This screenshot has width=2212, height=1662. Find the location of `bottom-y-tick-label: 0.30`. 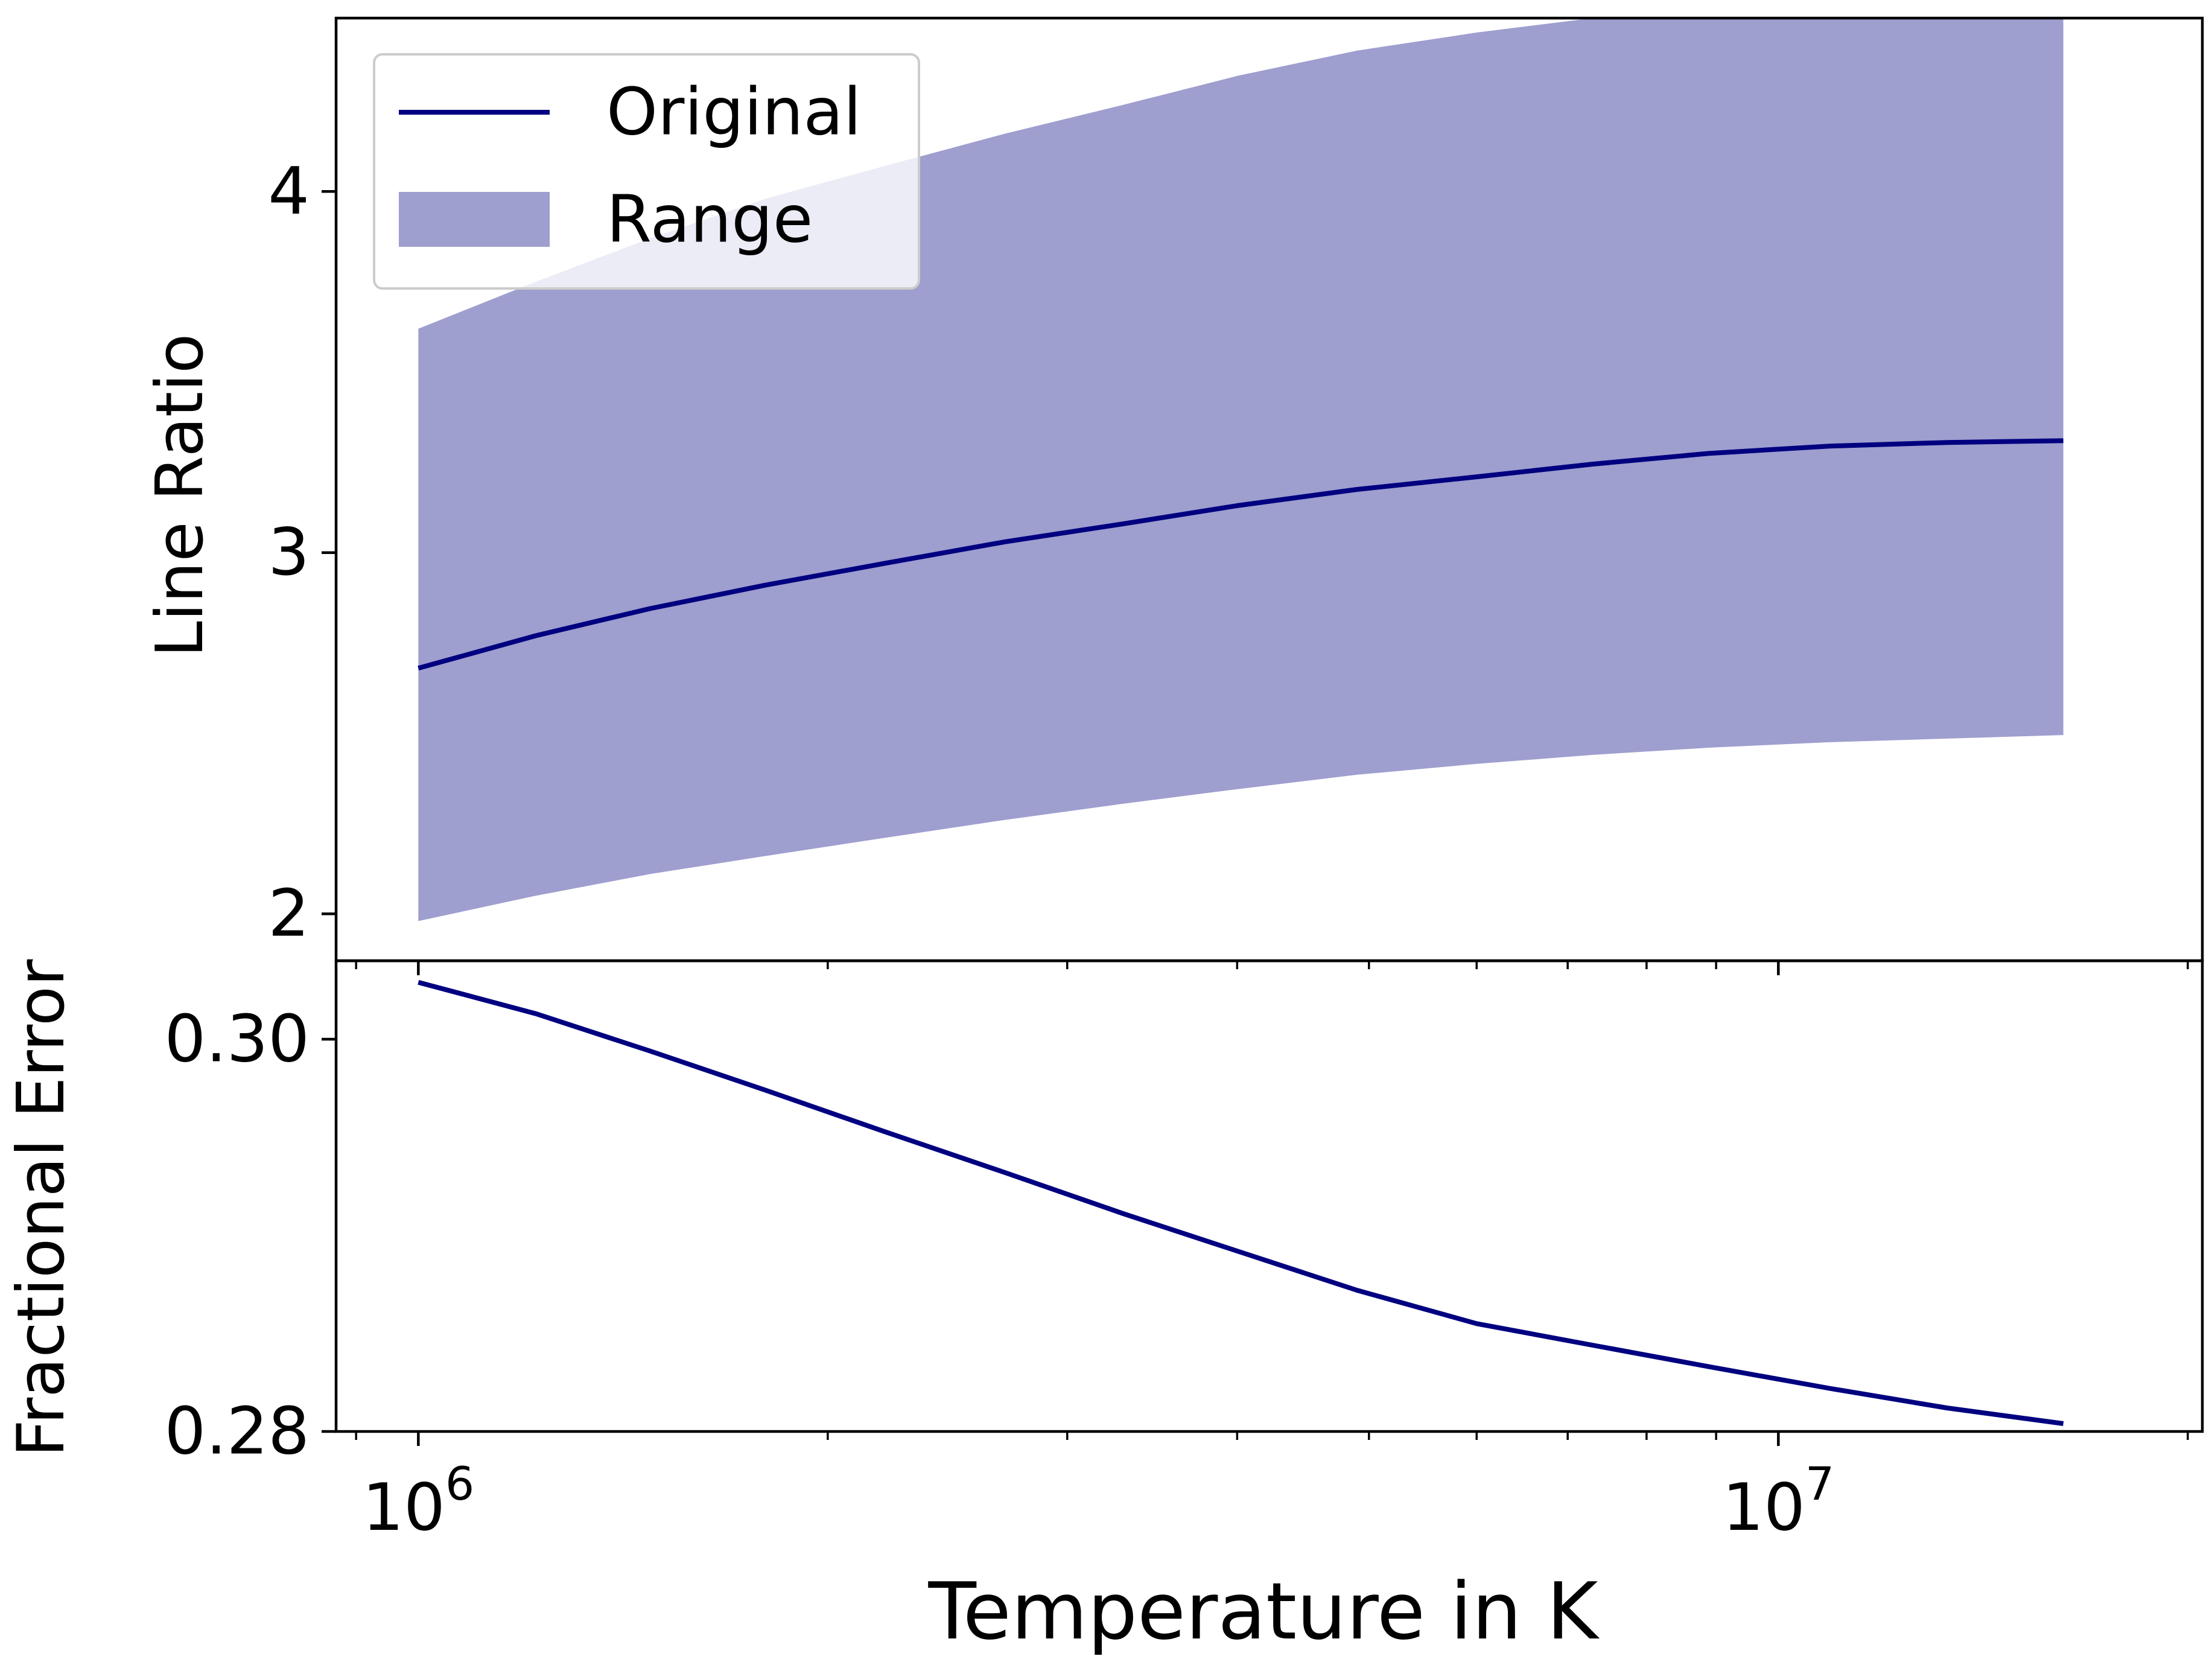

bottom-y-tick-label: 0.30 is located at coordinates (238, 1039).